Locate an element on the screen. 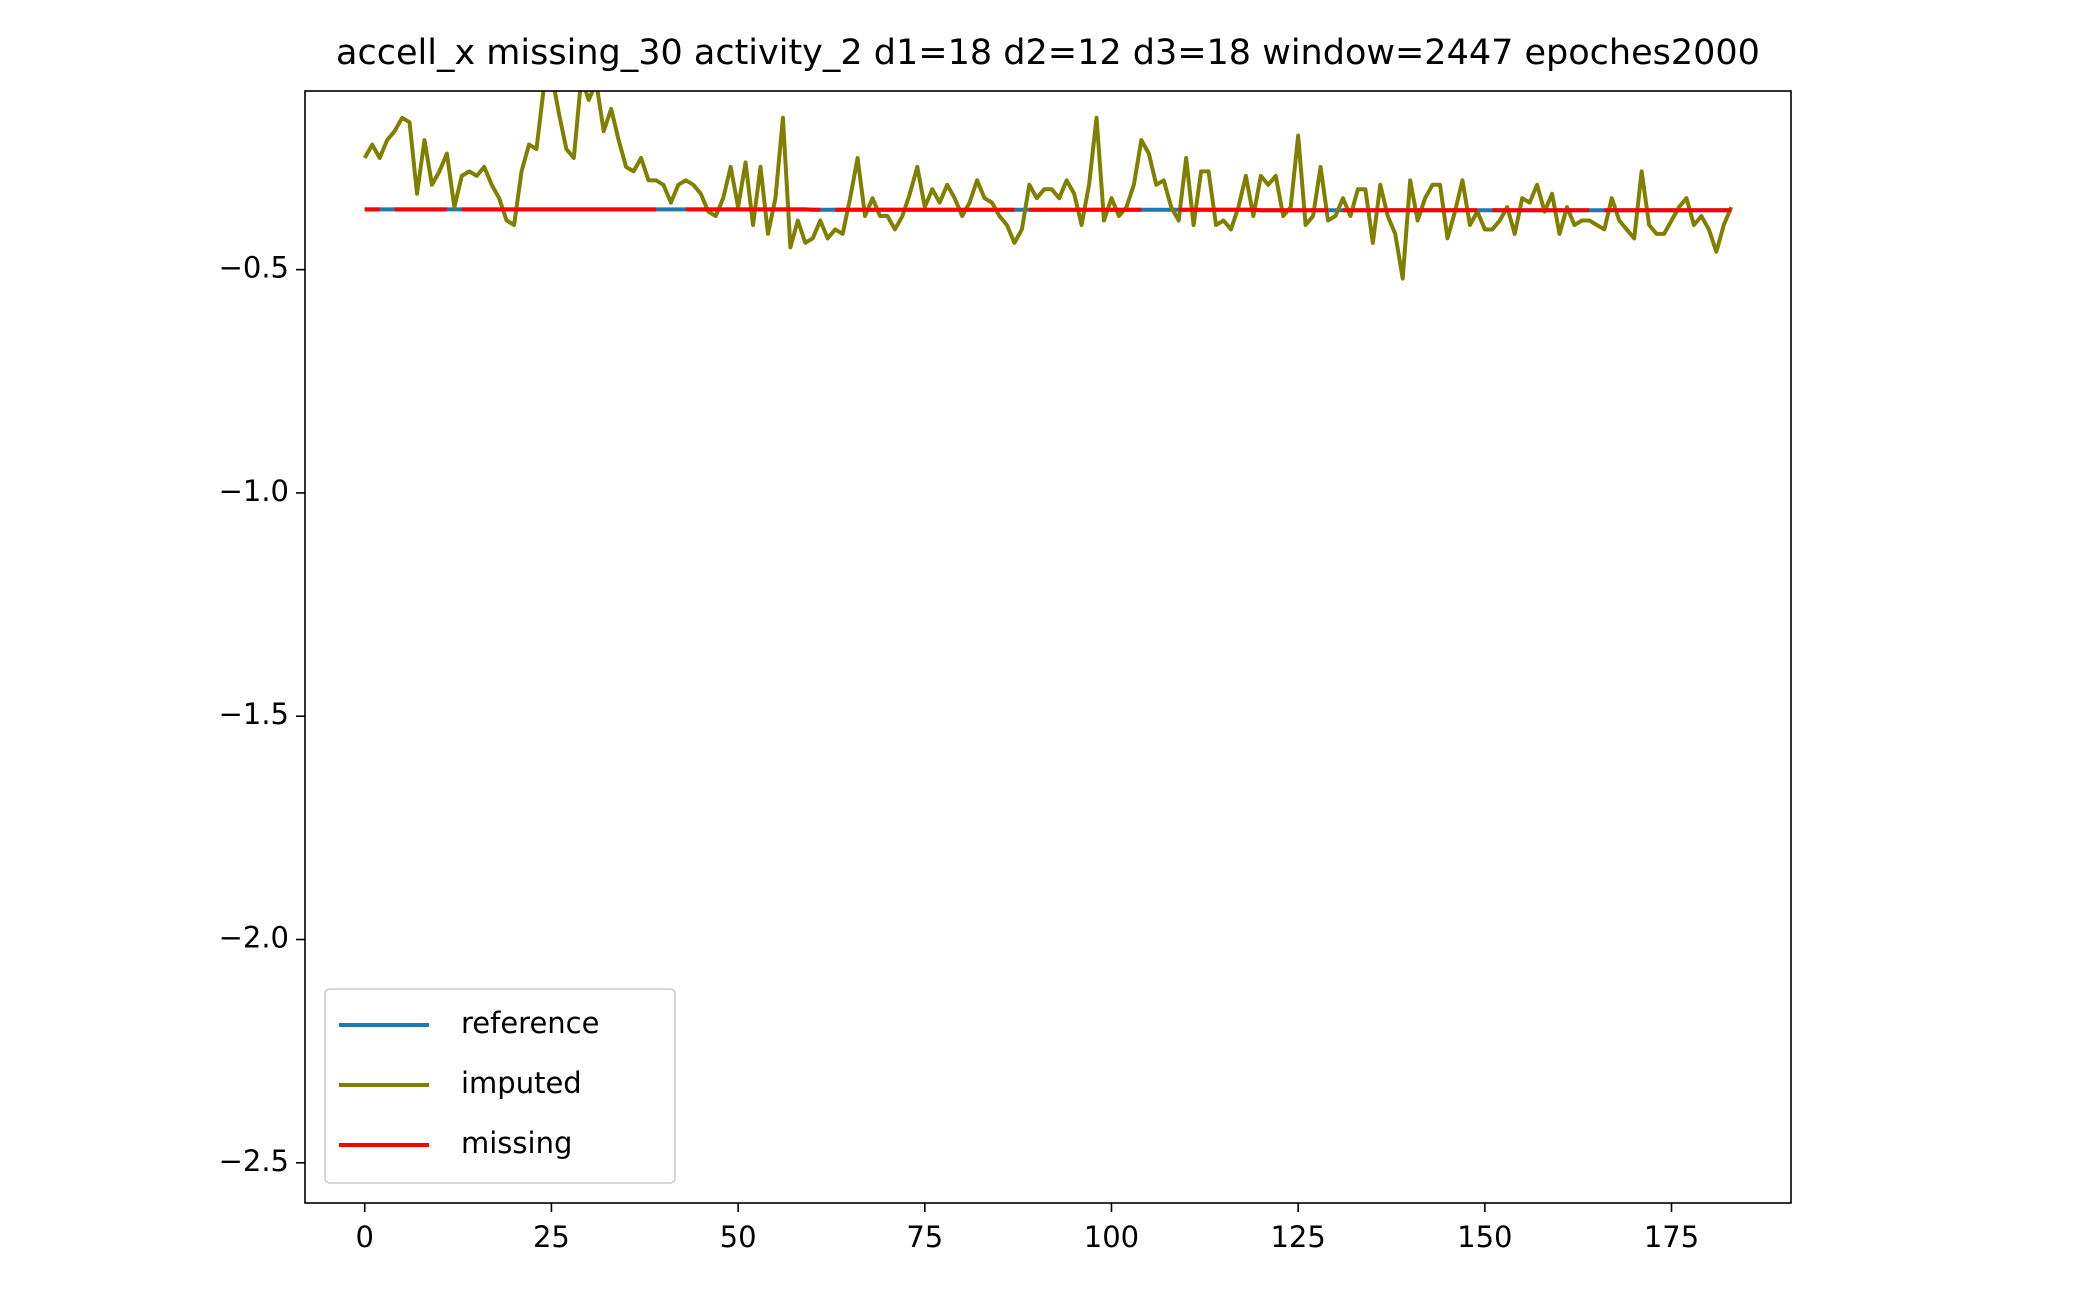 This screenshot has width=2096, height=1300. x-tick-label: 175 is located at coordinates (1671, 1237).